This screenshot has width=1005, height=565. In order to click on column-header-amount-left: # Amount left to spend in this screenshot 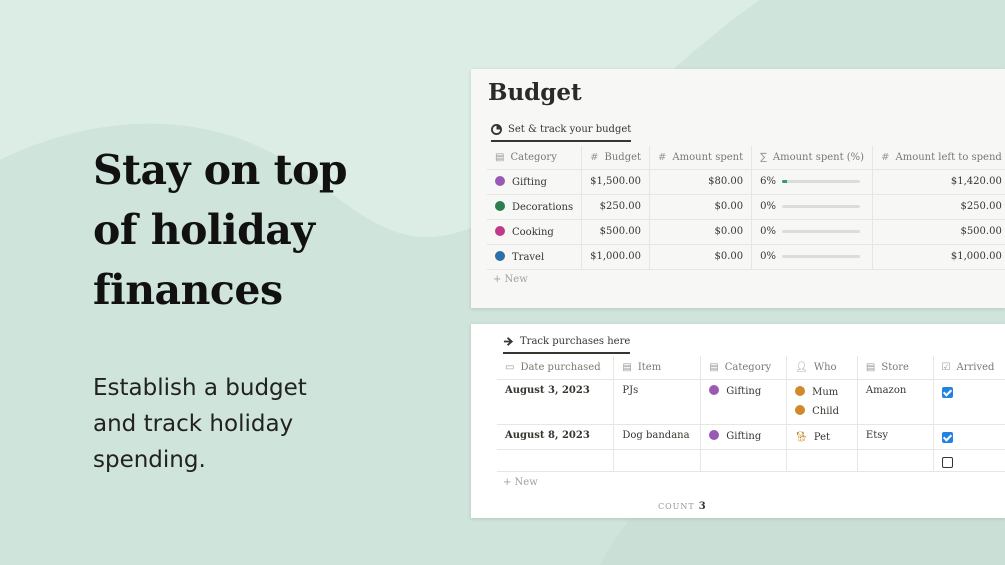, I will do `click(938, 158)`.